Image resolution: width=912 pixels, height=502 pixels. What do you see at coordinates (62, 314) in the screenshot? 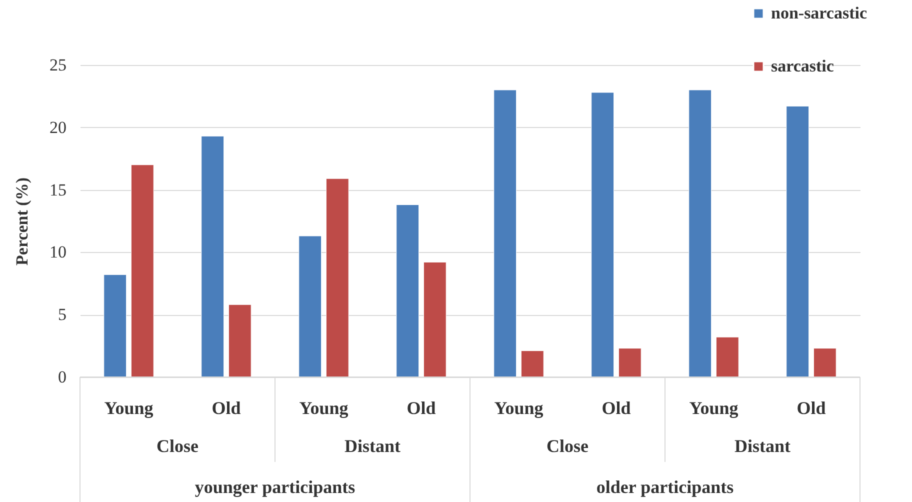
I see `y-tick-label: 5` at bounding box center [62, 314].